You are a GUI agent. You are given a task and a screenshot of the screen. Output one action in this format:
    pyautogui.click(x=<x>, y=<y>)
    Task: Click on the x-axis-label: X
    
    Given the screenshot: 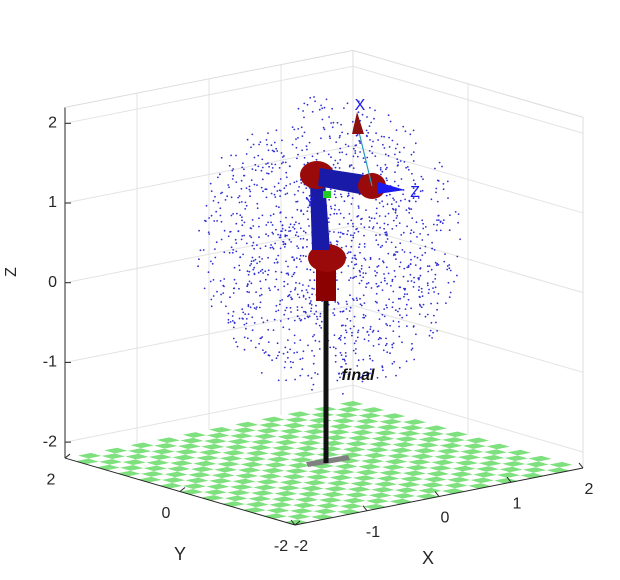 What is the action you would take?
    pyautogui.click(x=428, y=558)
    